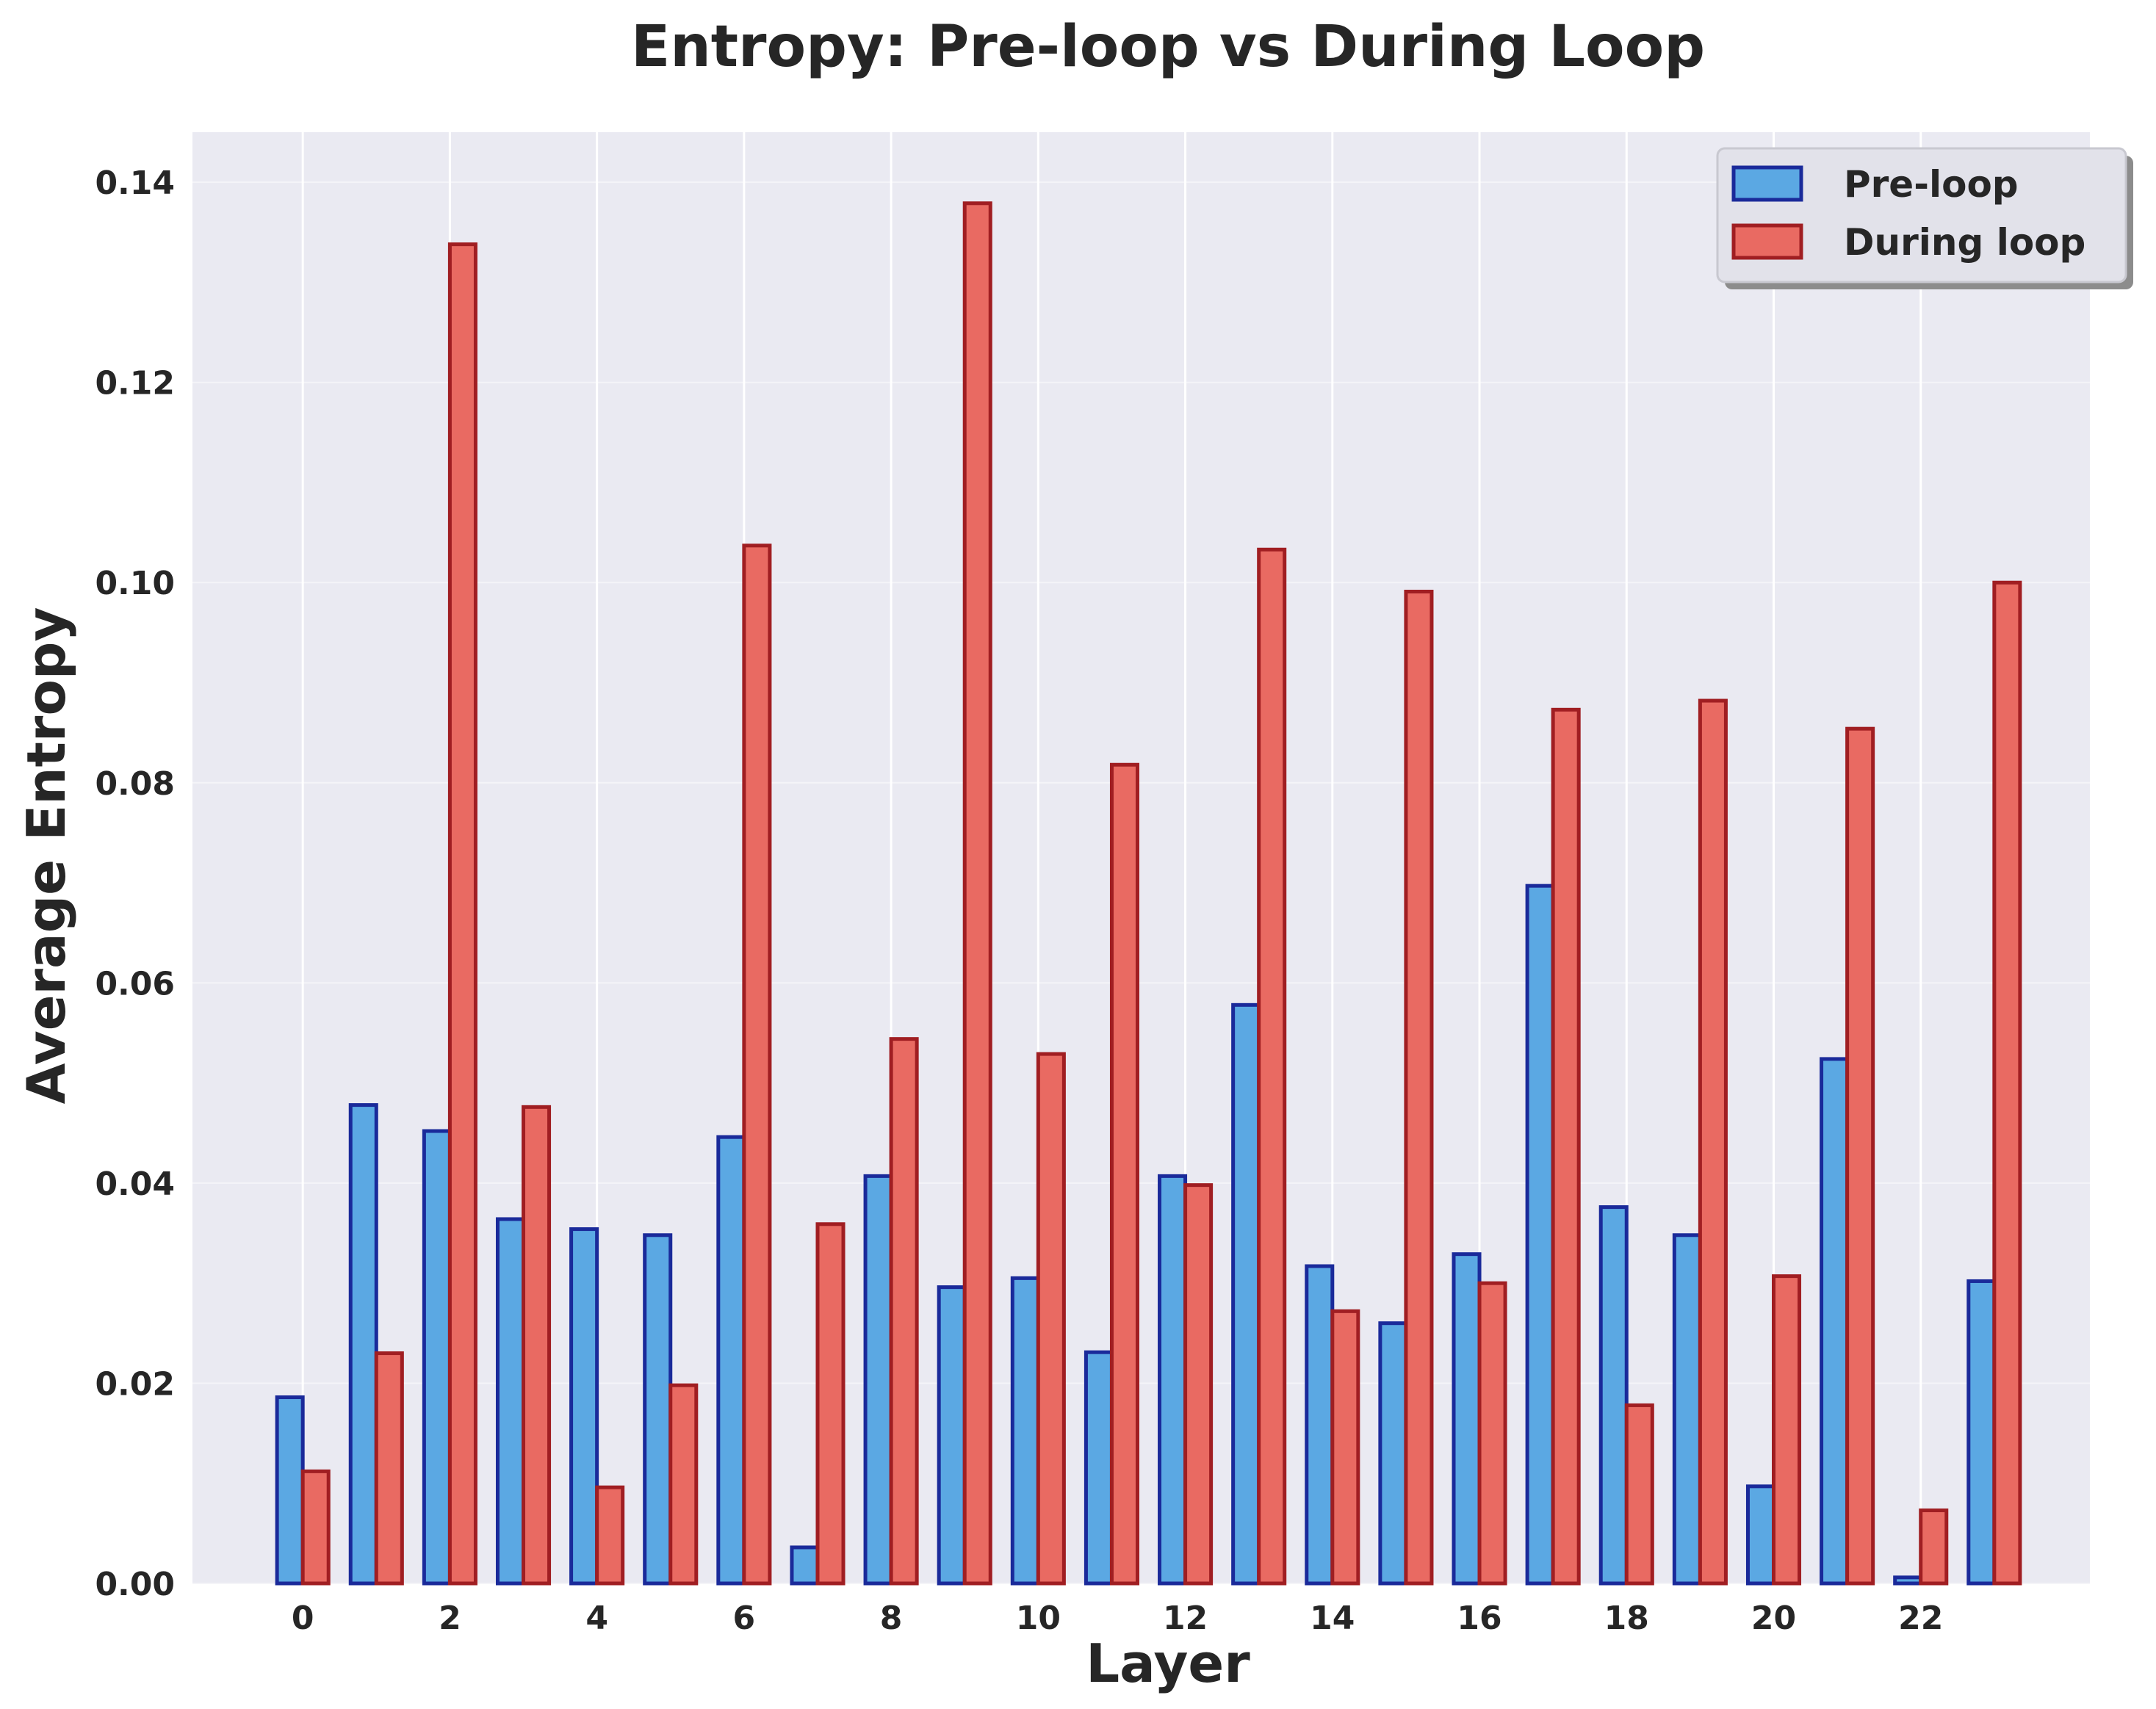  Describe the element at coordinates (1767, 241) in the screenshot. I see `legend-swatch-during-loop` at that location.